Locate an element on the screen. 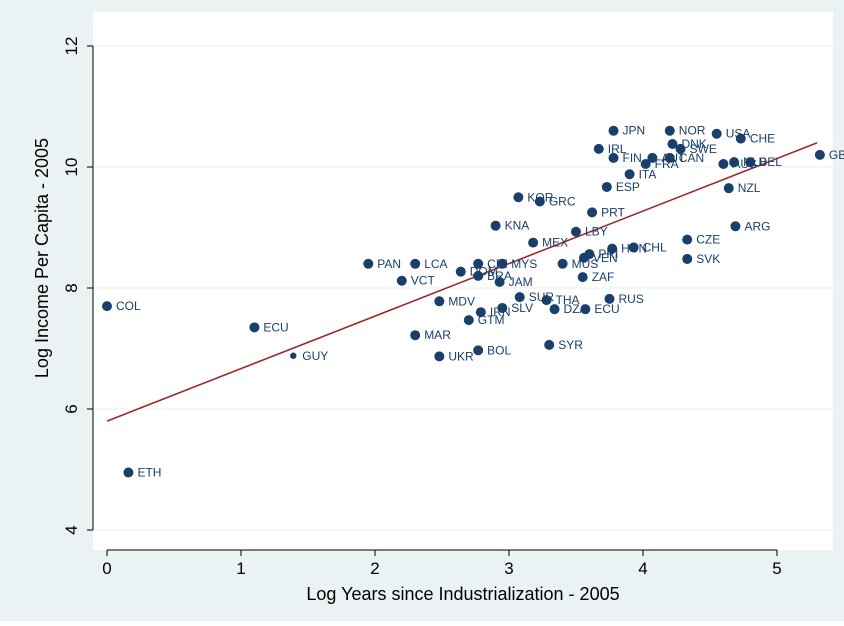 This screenshot has width=844, height=626. point-label: HUN is located at coordinates (634, 249).